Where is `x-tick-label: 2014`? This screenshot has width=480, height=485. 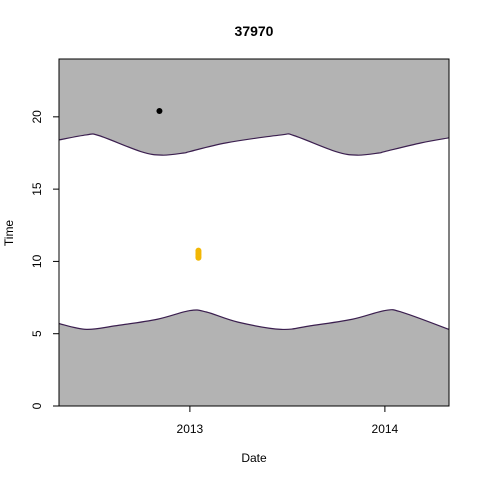
x-tick-label: 2014 is located at coordinates (385, 429).